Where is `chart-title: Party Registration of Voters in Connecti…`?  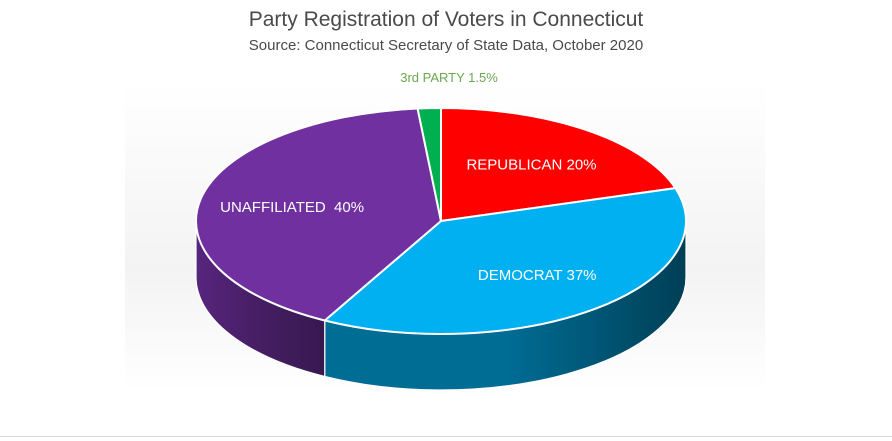 chart-title: Party Registration of Voters in Connecti… is located at coordinates (446, 19).